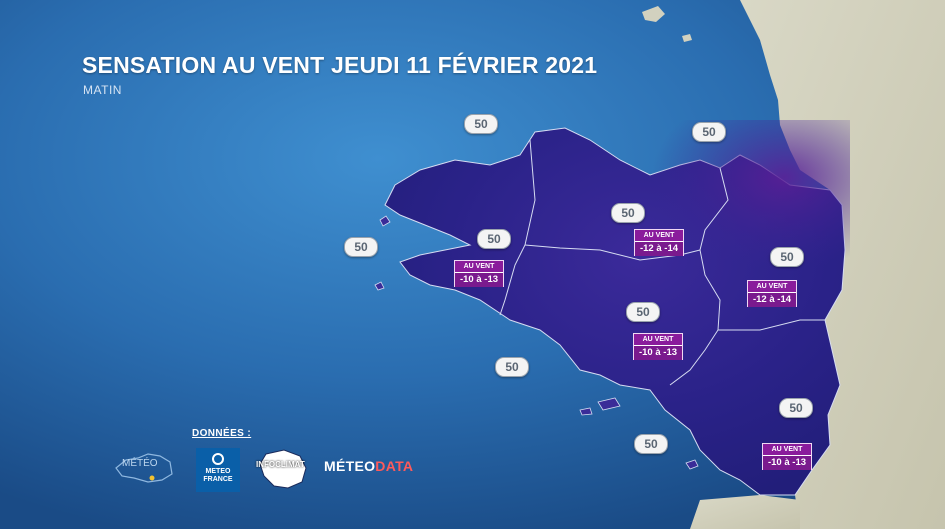 This screenshot has height=529, width=945. Describe the element at coordinates (218, 475) in the screenshot. I see `meteo-france-text: METEO FRANCE` at that location.